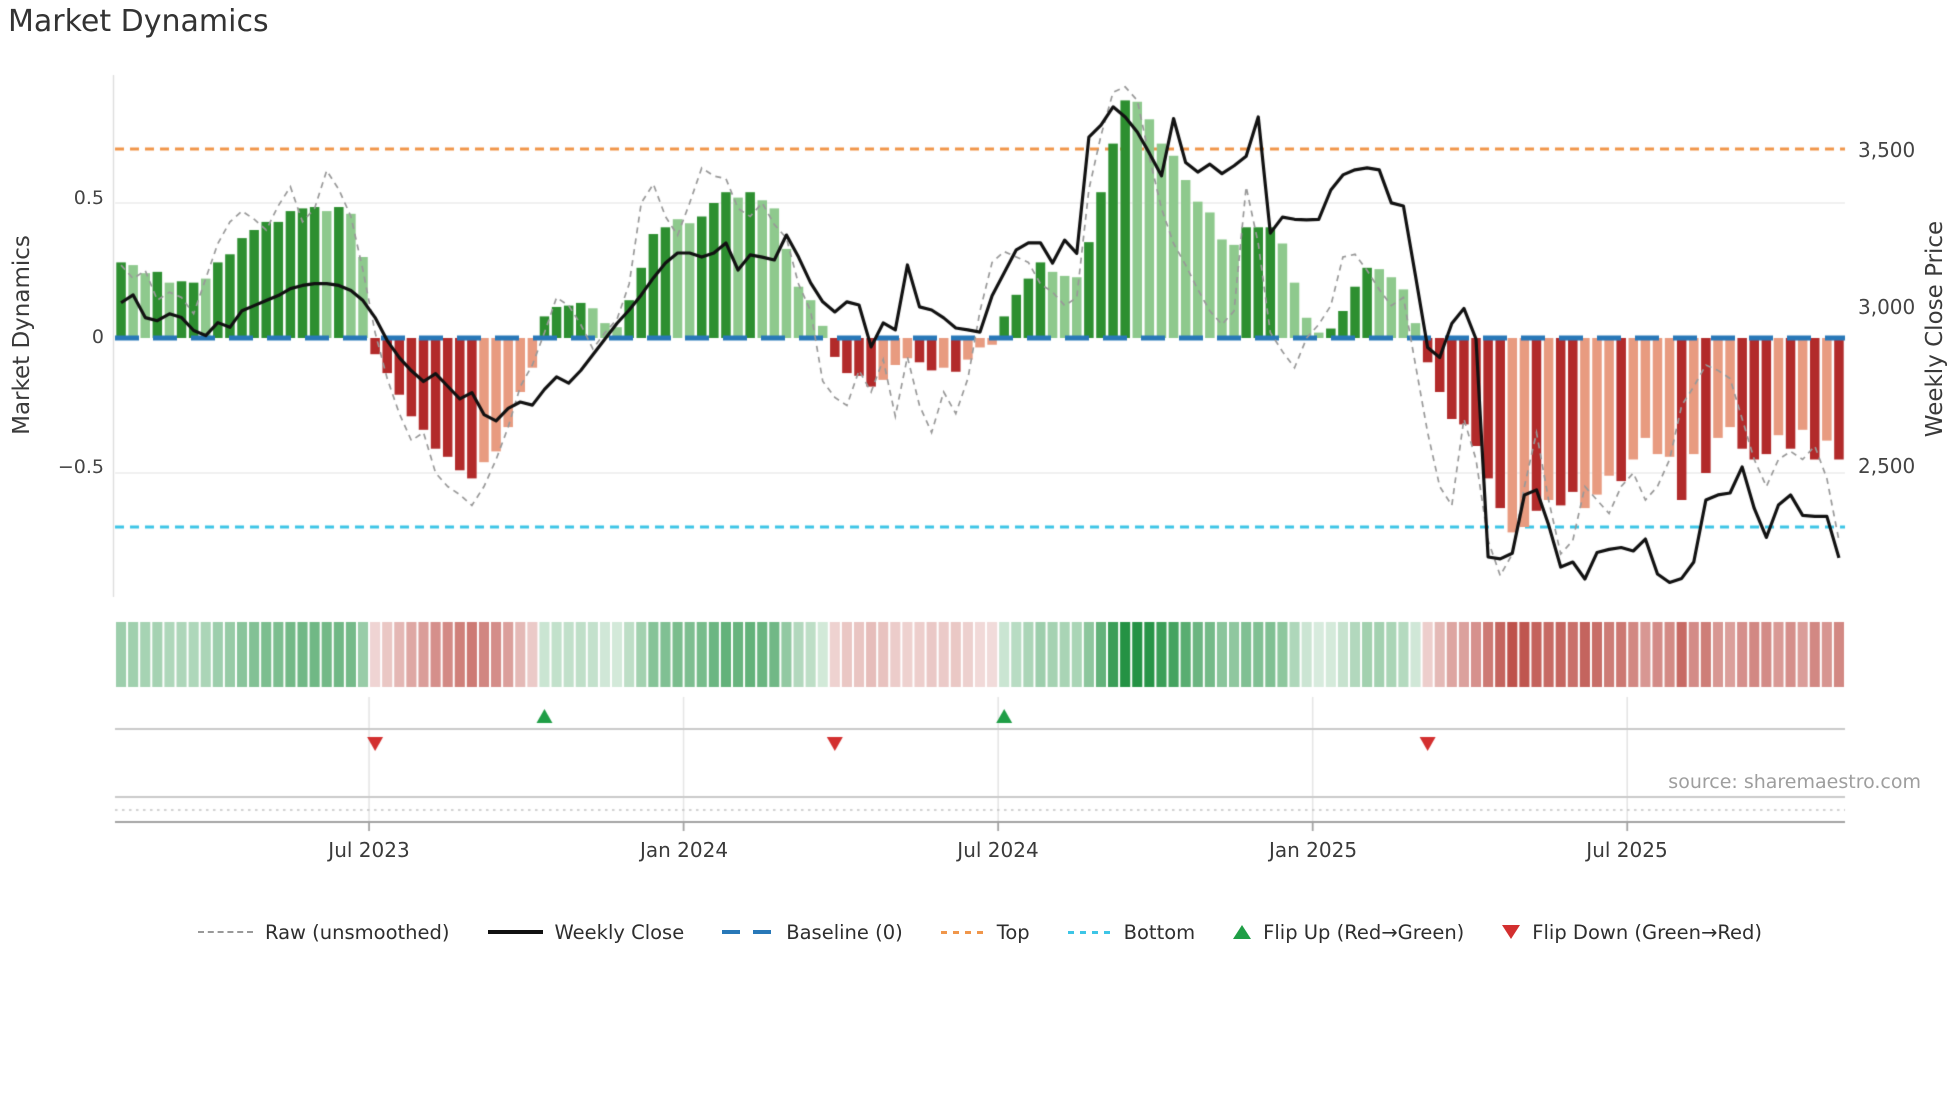  Describe the element at coordinates (225, 932) in the screenshot. I see `dashed-gray-line-icon` at that location.